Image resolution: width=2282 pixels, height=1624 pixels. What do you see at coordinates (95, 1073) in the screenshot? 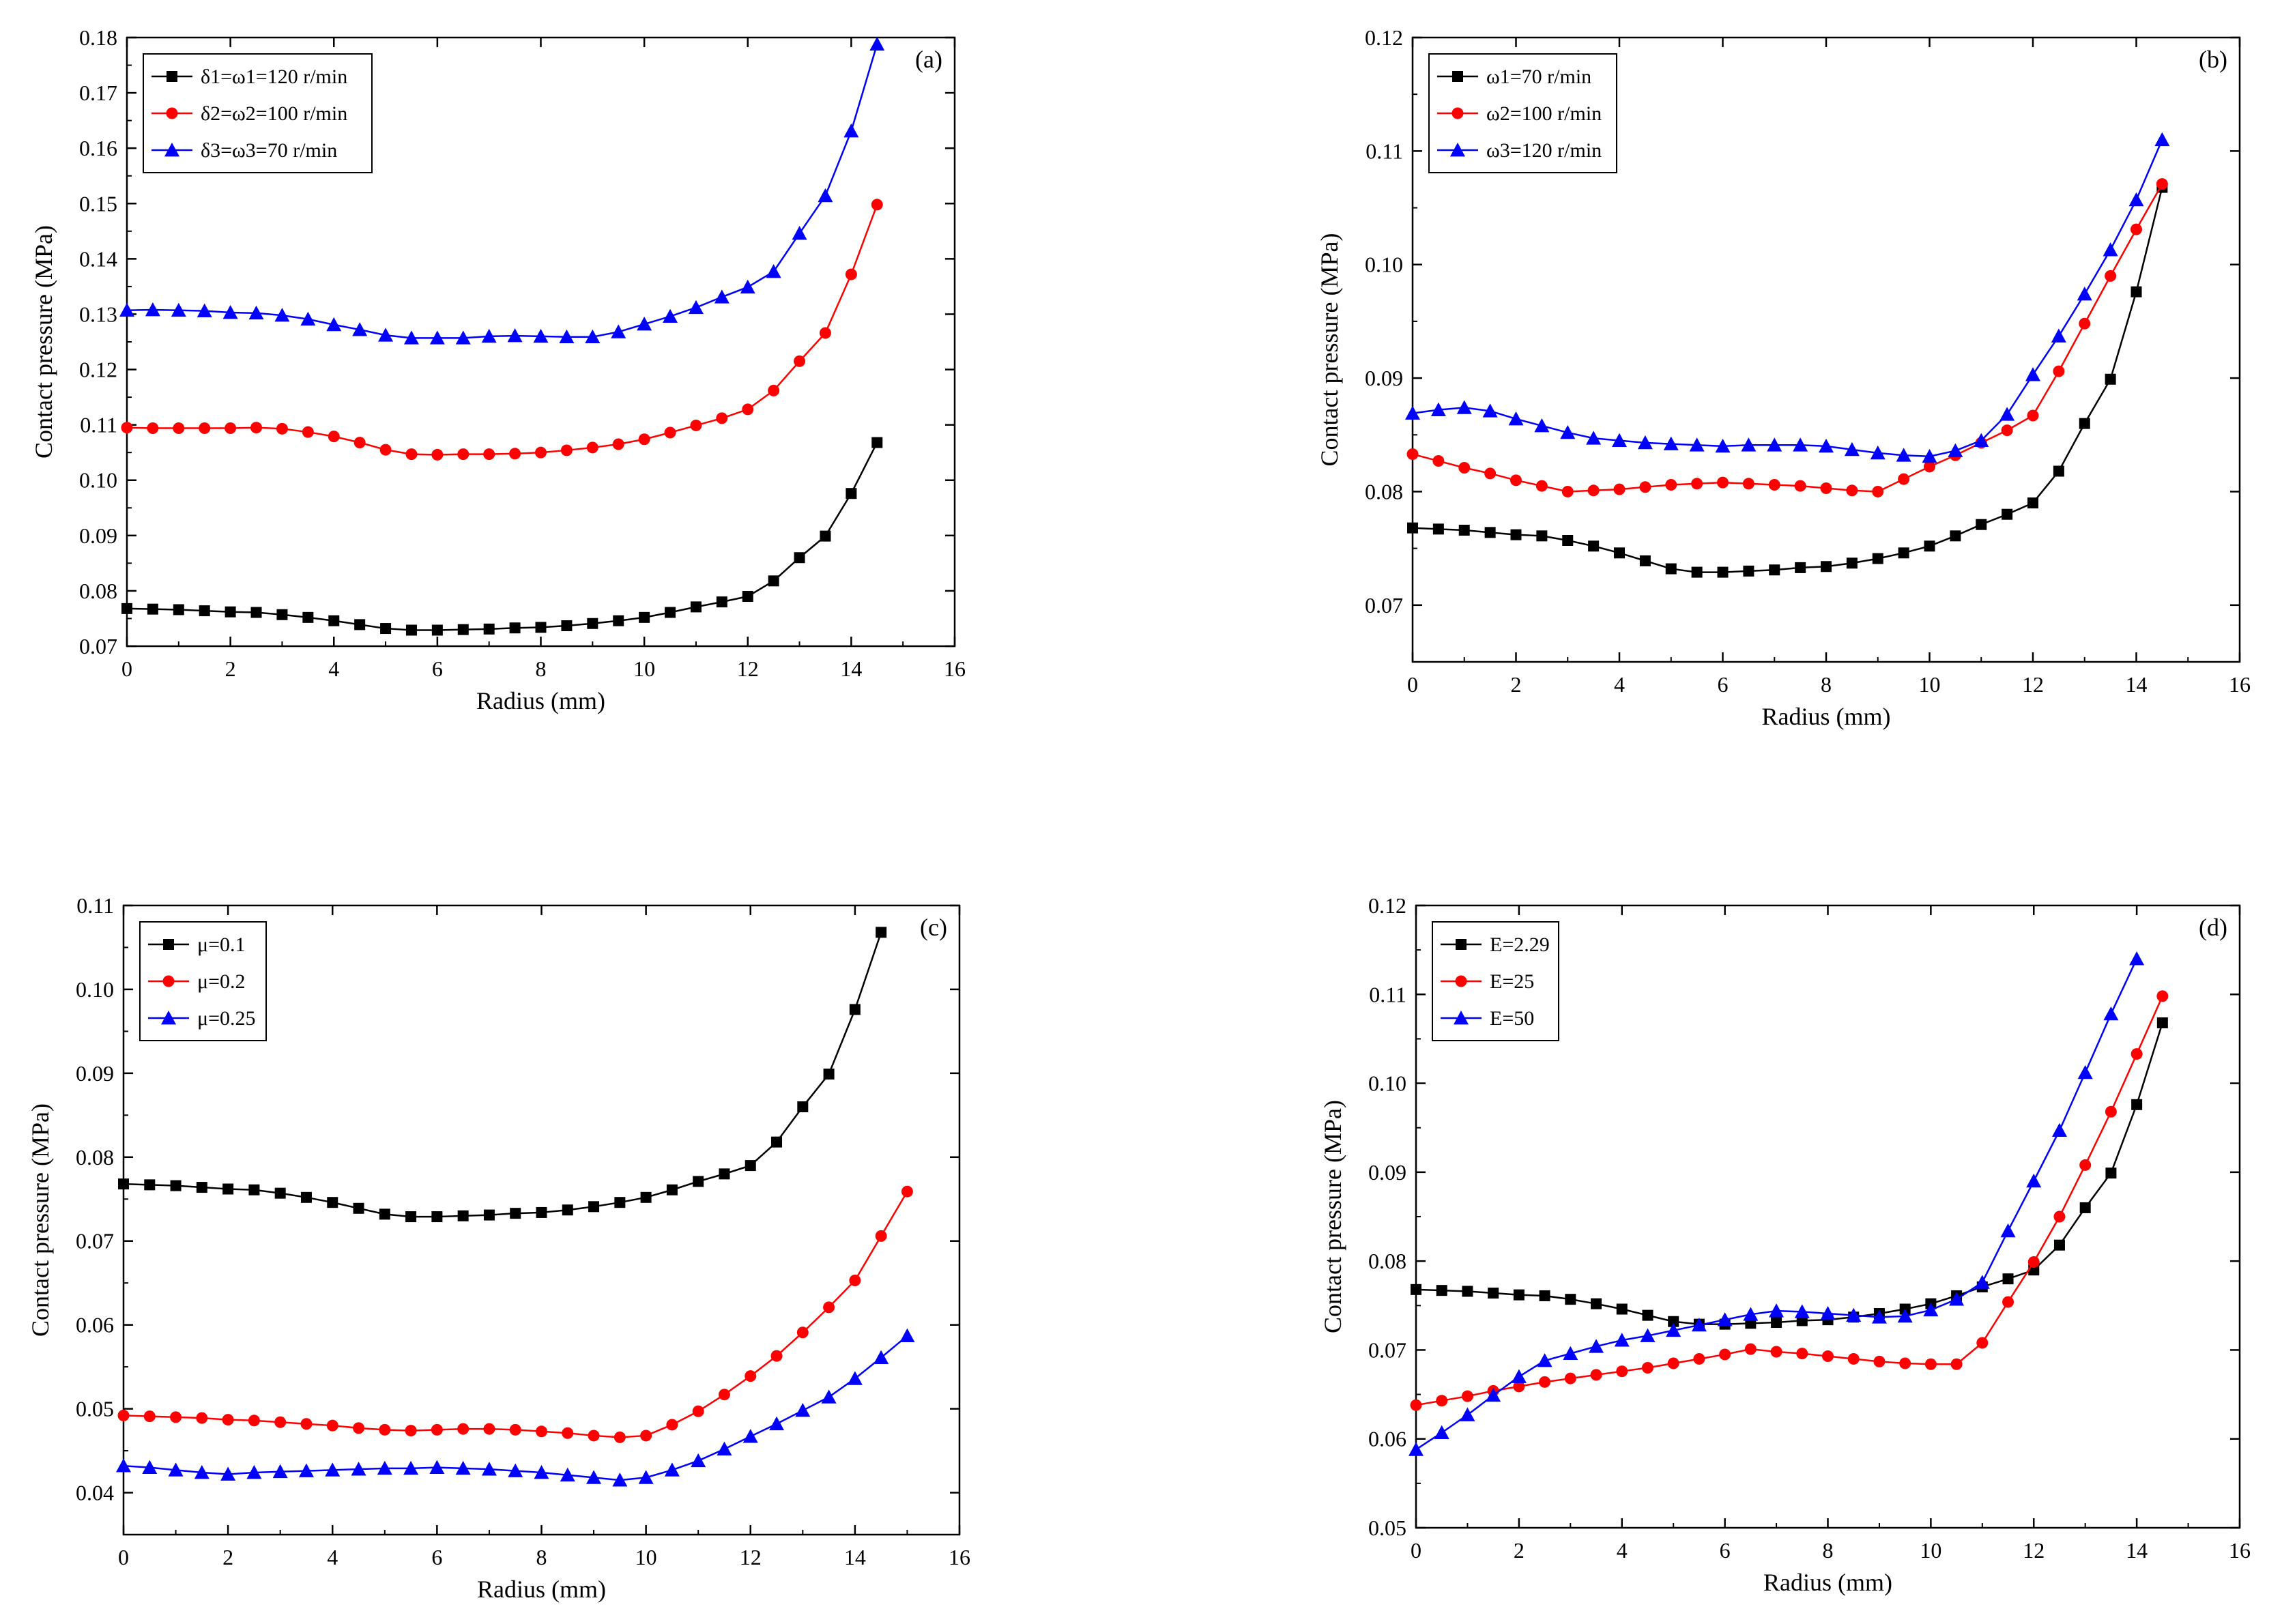
I see `y-tick-label: 0.09` at bounding box center [95, 1073].